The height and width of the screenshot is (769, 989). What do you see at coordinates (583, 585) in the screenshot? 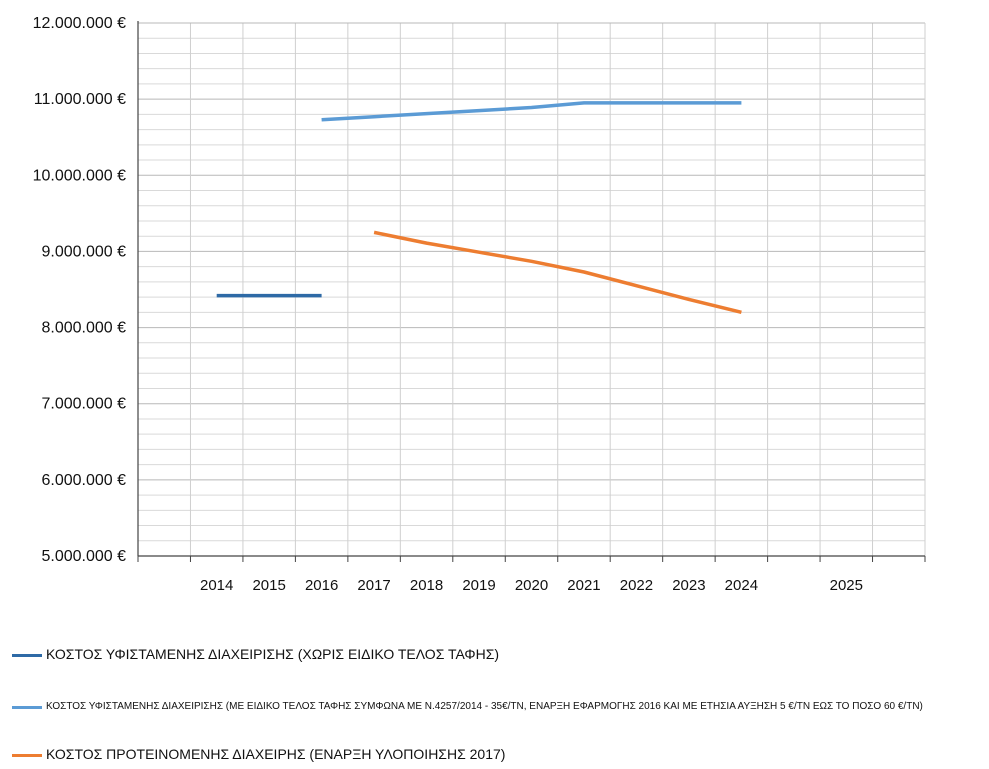
I see `x-tick-label: 2021` at bounding box center [583, 585].